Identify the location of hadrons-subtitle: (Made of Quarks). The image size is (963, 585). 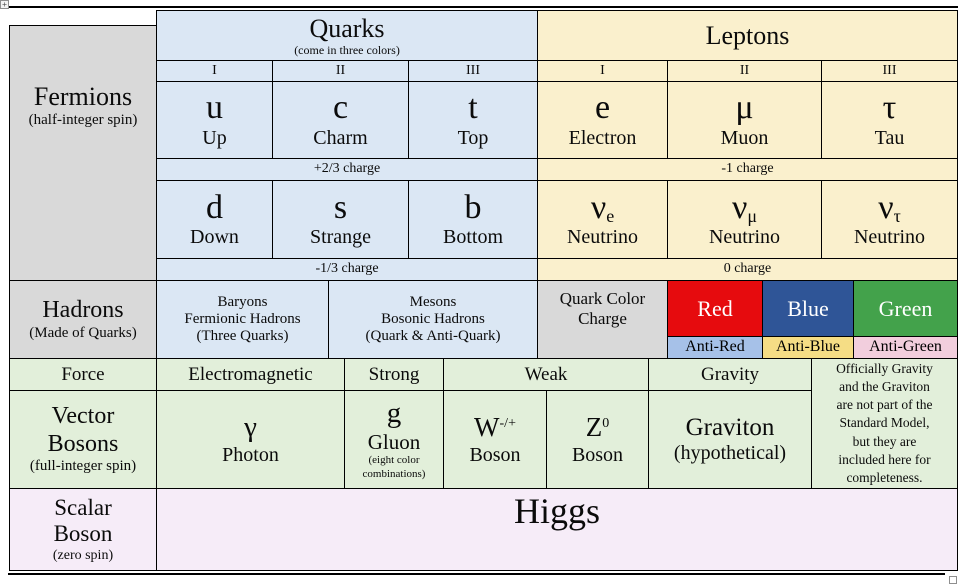
(83, 332).